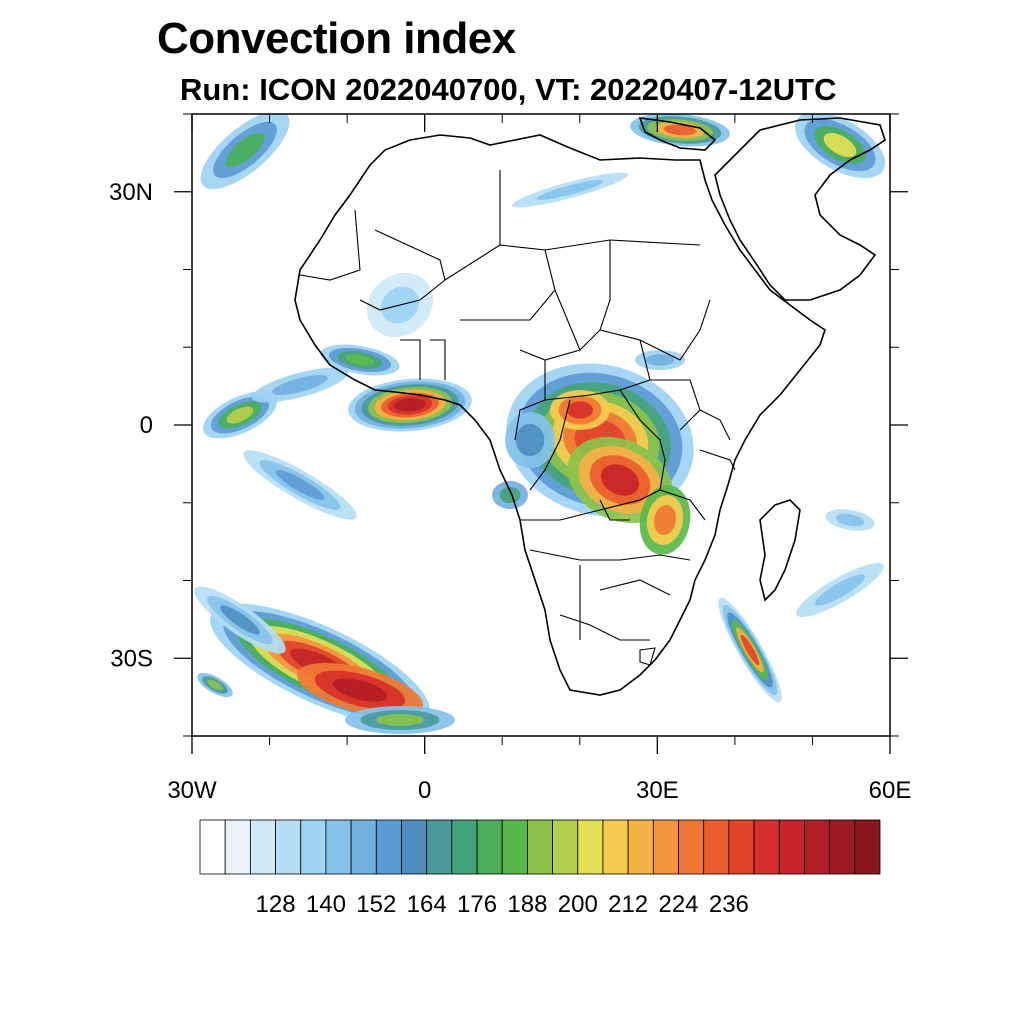  I want to click on lon-tick-label: 60E, so click(890, 790).